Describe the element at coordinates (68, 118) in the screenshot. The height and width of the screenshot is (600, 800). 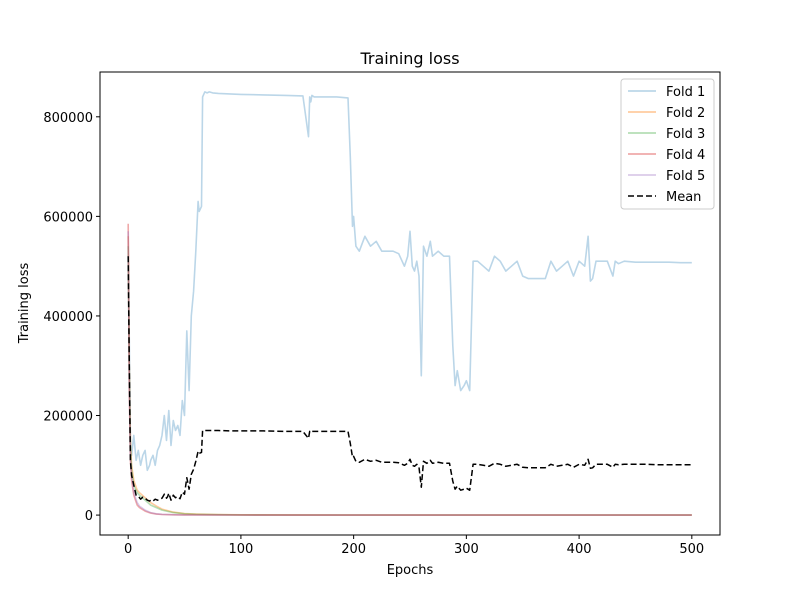
I see `y-tick-label: 800000` at that location.